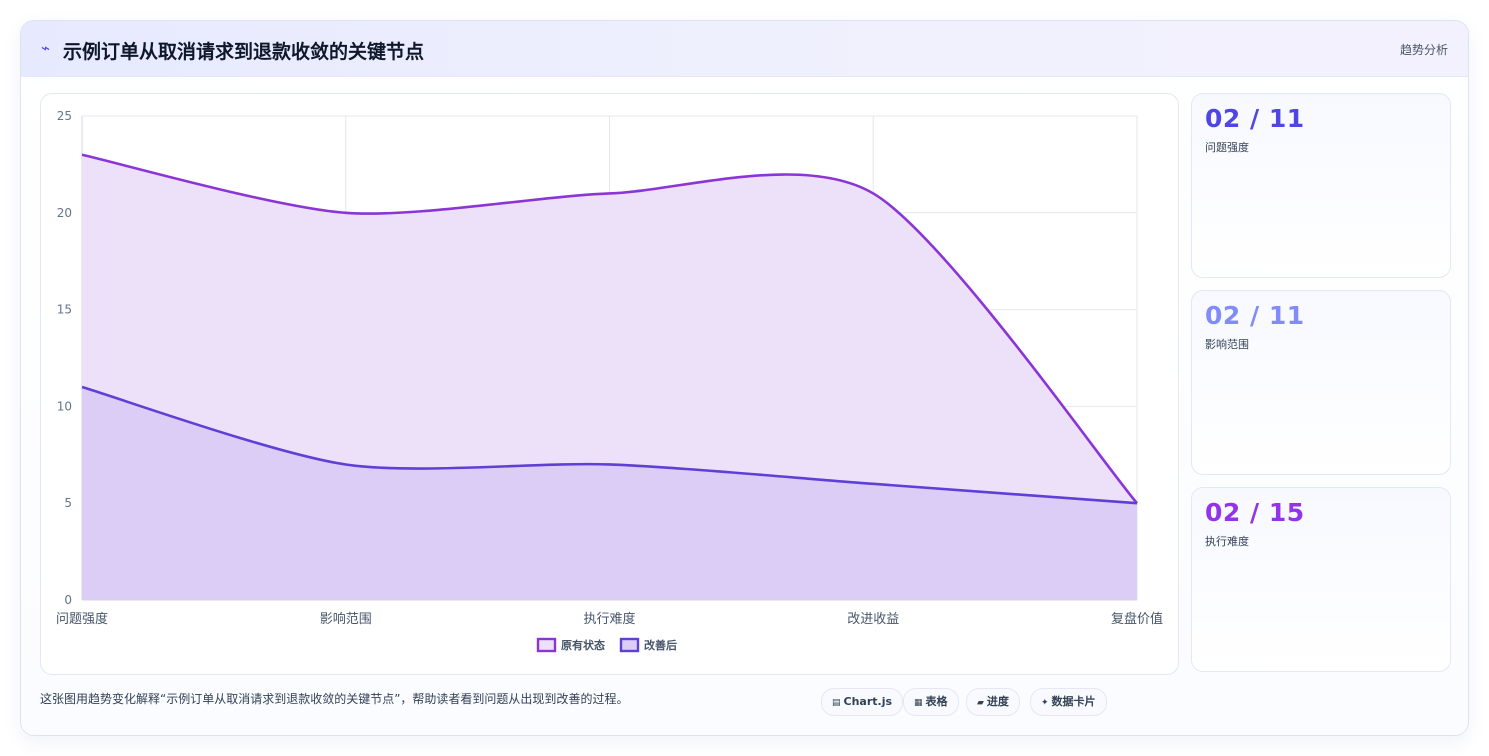 This screenshot has width=1489, height=756. Describe the element at coordinates (46, 48) in the screenshot. I see `trend-line-icon: ⌁` at that location.